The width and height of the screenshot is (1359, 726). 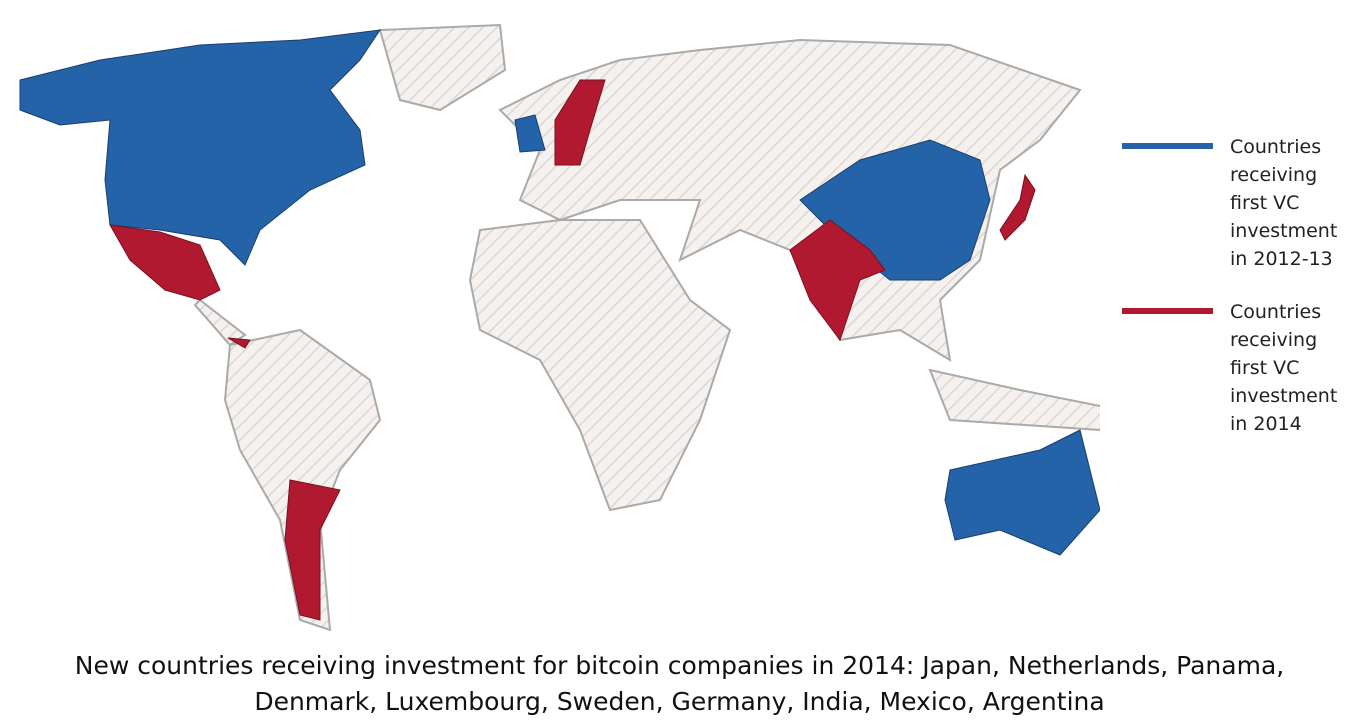 What do you see at coordinates (165, 262) in the screenshot?
I see `mexico` at bounding box center [165, 262].